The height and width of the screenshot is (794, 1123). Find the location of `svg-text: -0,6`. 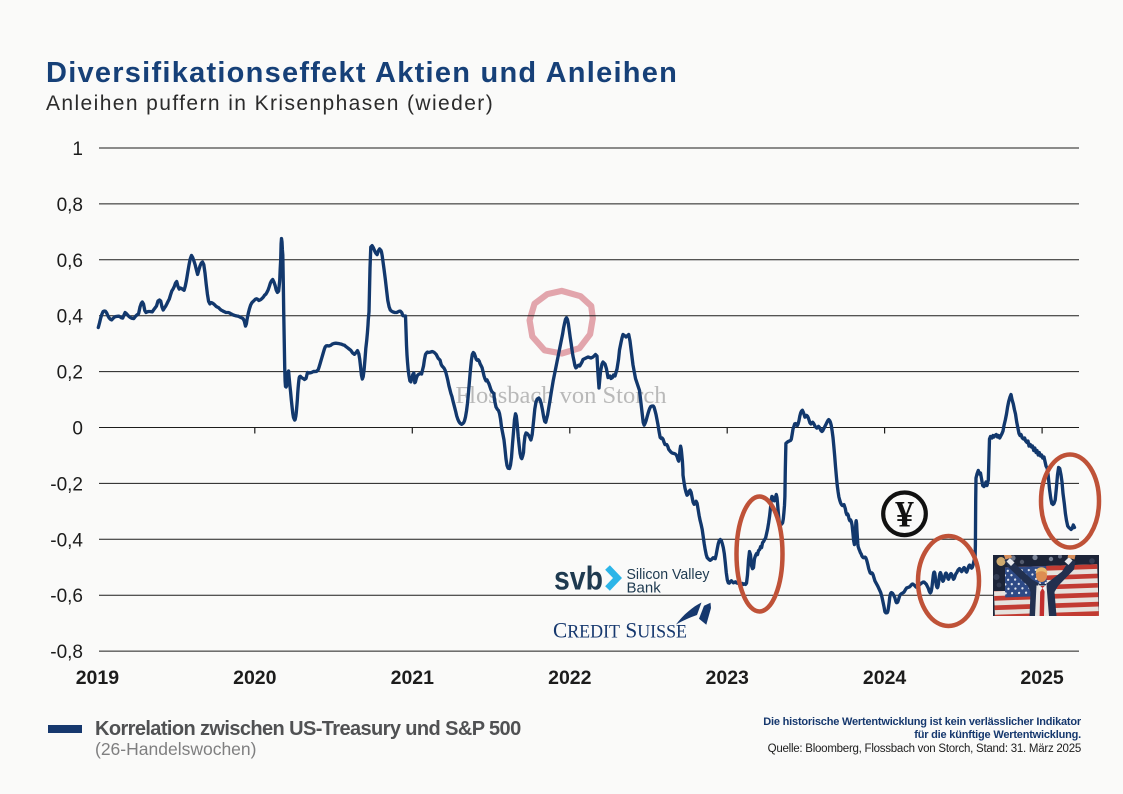

svg-text: -0,6 is located at coordinates (66, 596).